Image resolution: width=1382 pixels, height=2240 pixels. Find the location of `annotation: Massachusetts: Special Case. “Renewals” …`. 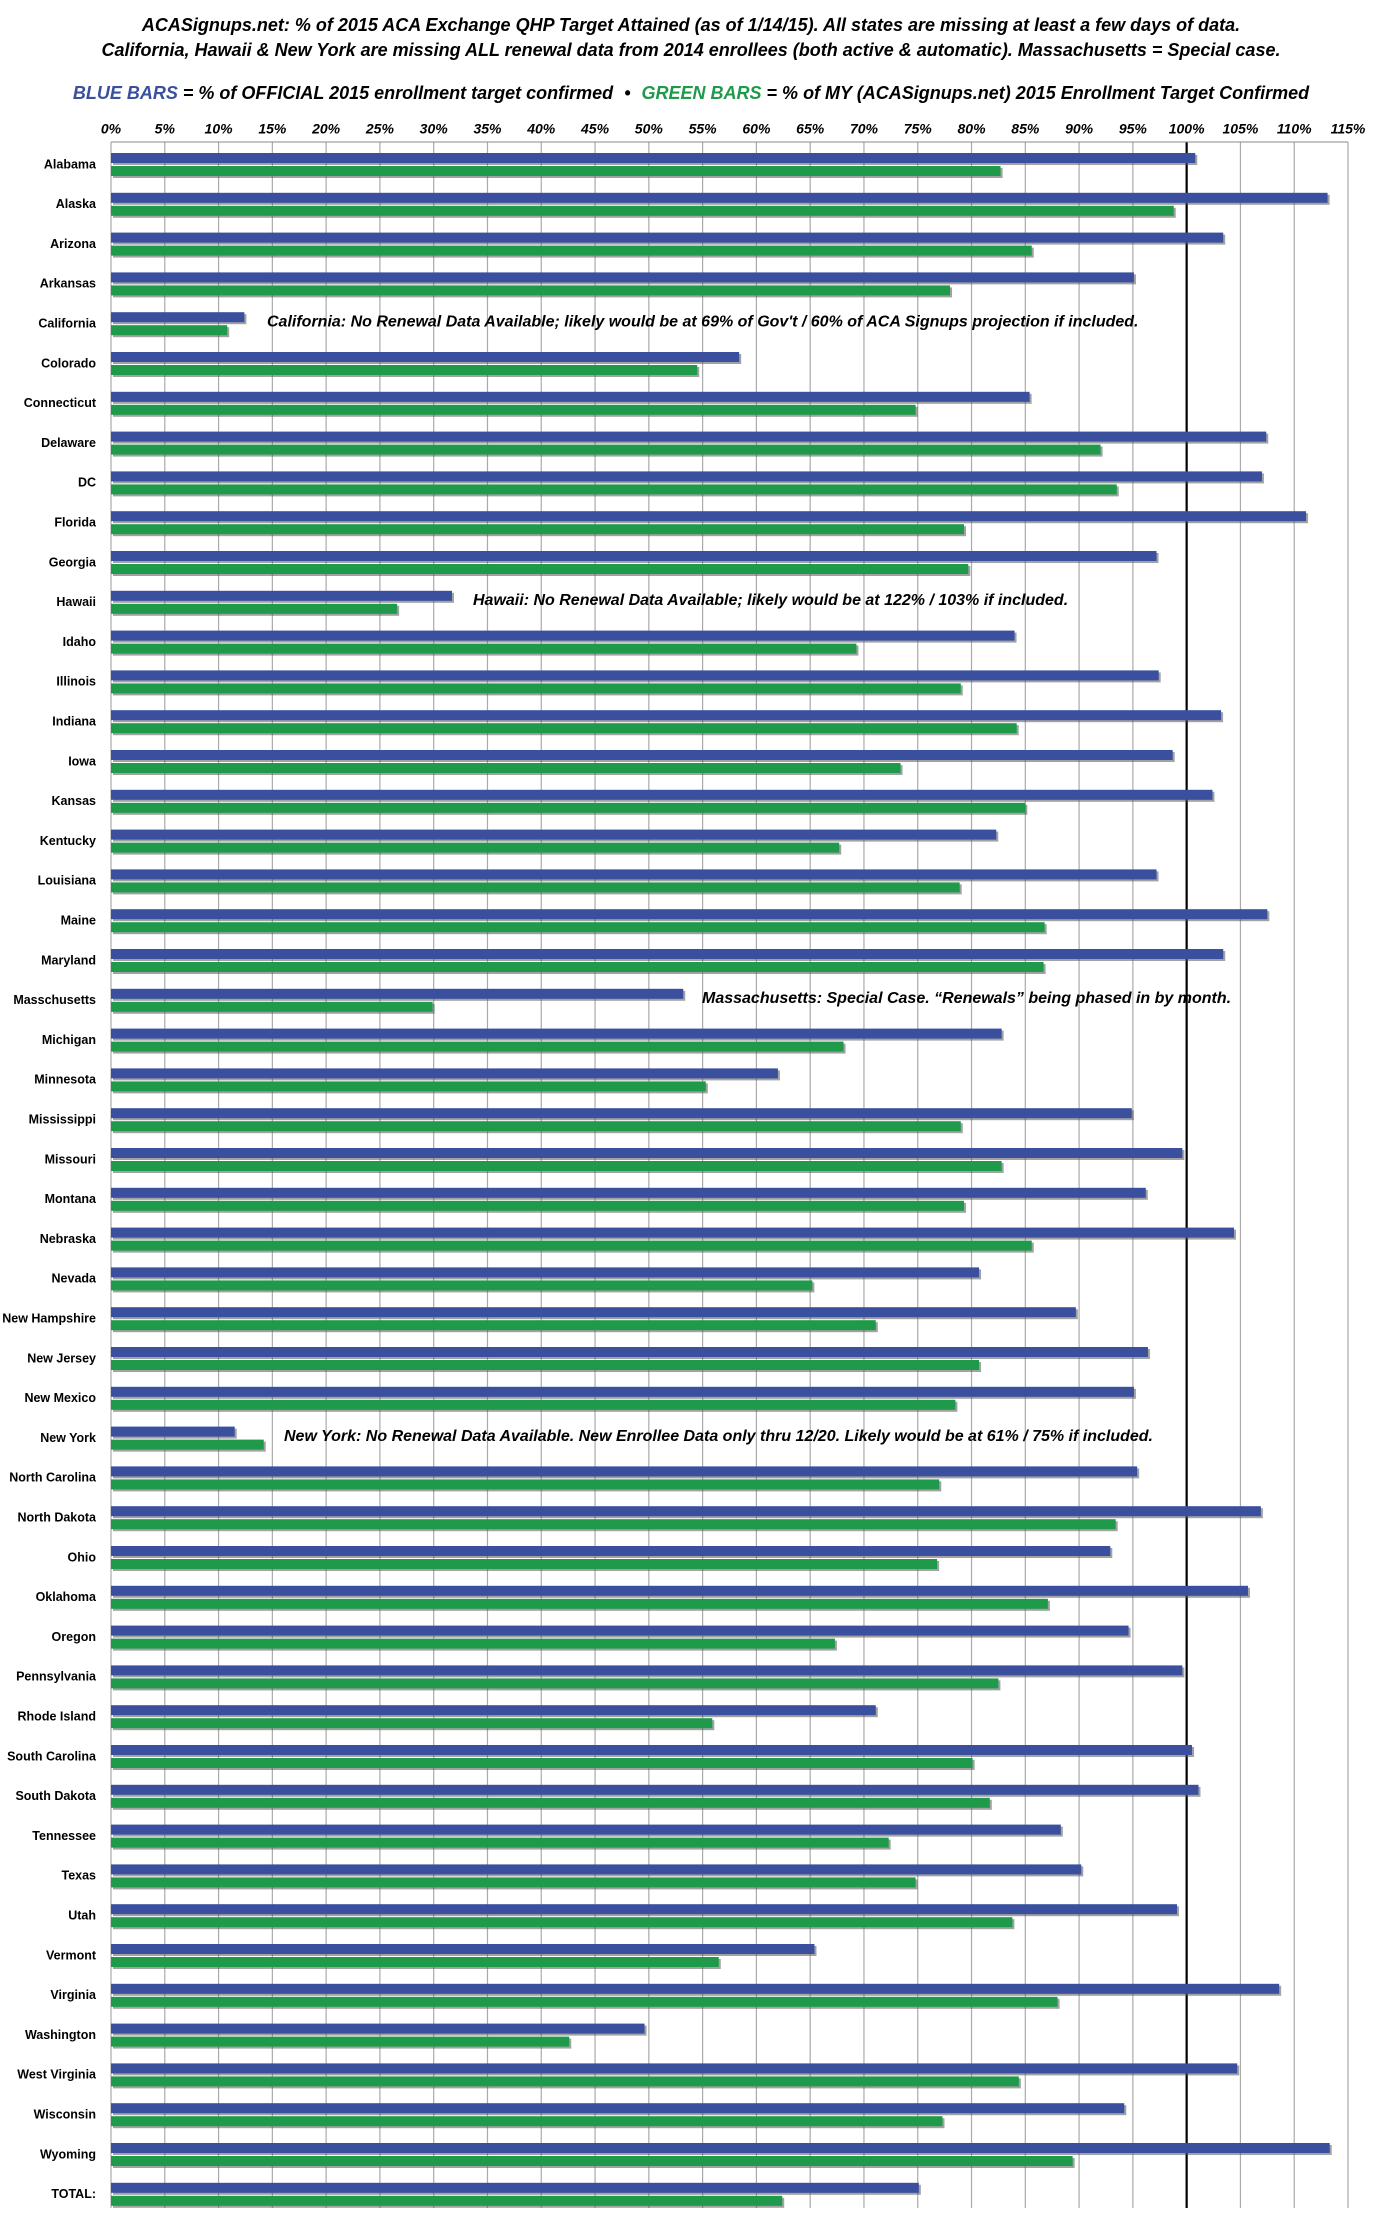

annotation: Massachusetts: Special Case. “Renewals” … is located at coordinates (966, 998).